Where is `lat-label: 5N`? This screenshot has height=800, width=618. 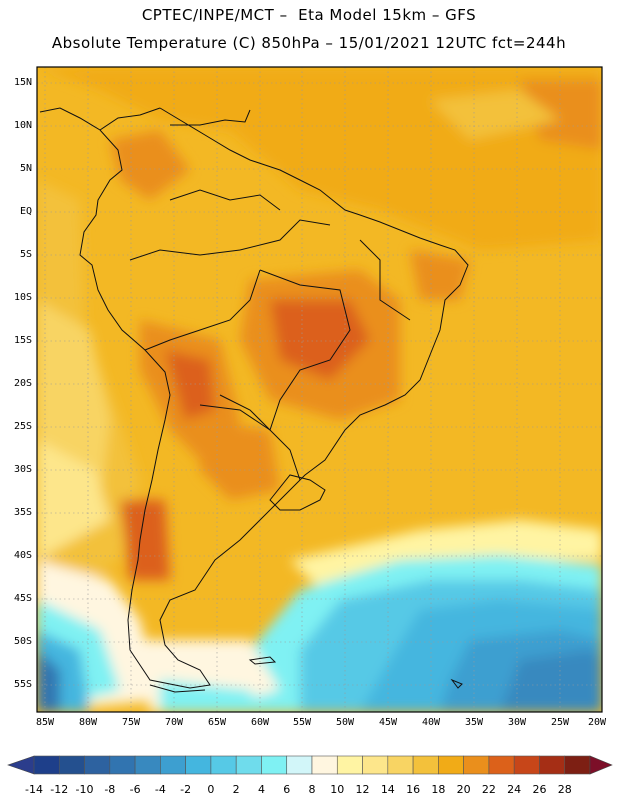 lat-label: 5N is located at coordinates (25, 168).